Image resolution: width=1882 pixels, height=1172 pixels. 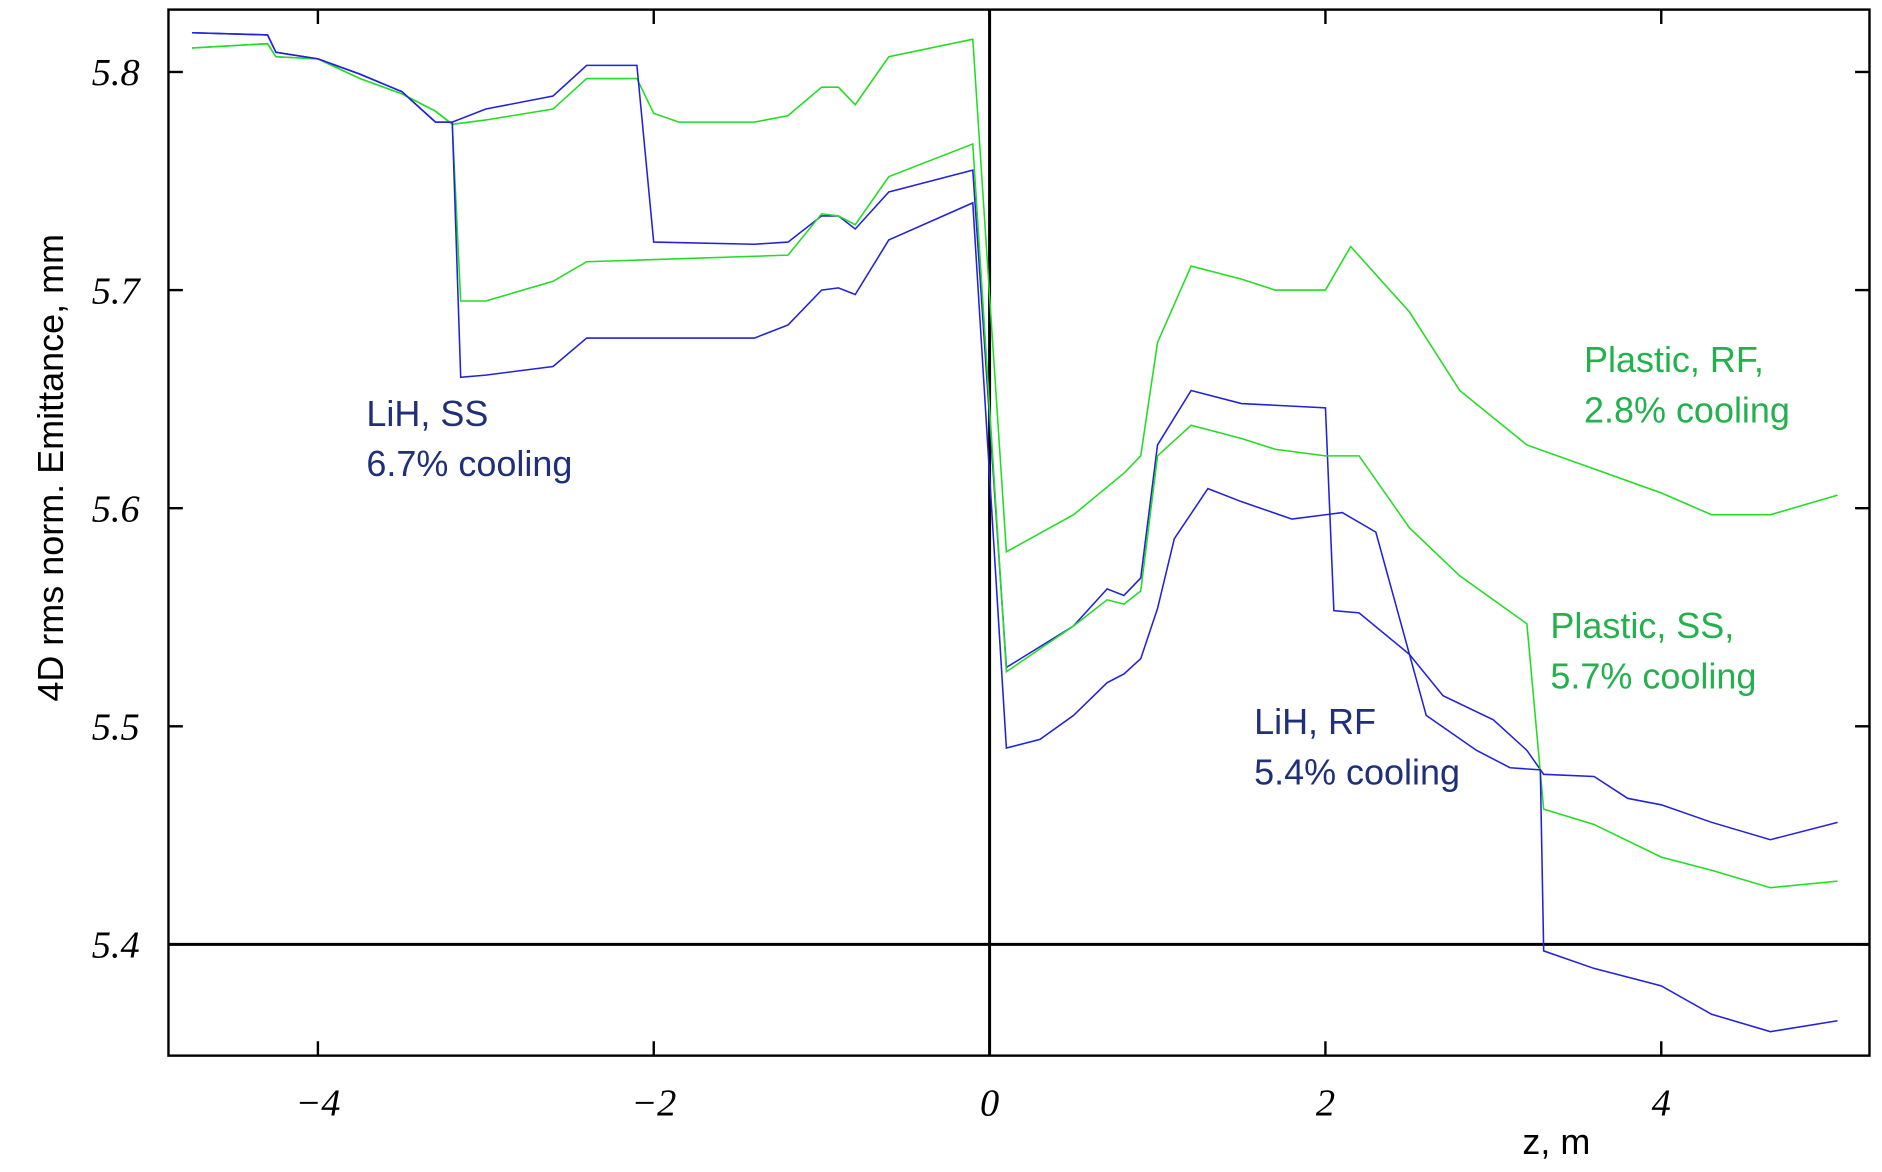 I want to click on annotation: 2.8% cooling, so click(x=1687, y=409).